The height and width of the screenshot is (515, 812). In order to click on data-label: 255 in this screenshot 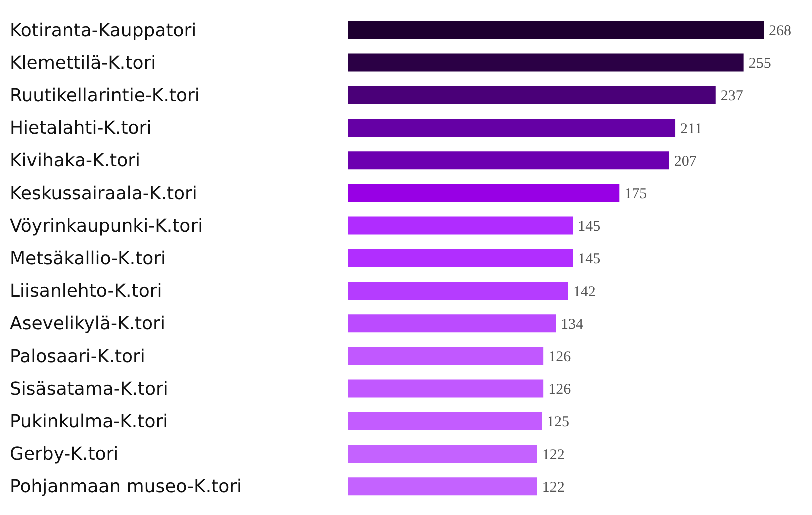, I will do `click(760, 64)`.